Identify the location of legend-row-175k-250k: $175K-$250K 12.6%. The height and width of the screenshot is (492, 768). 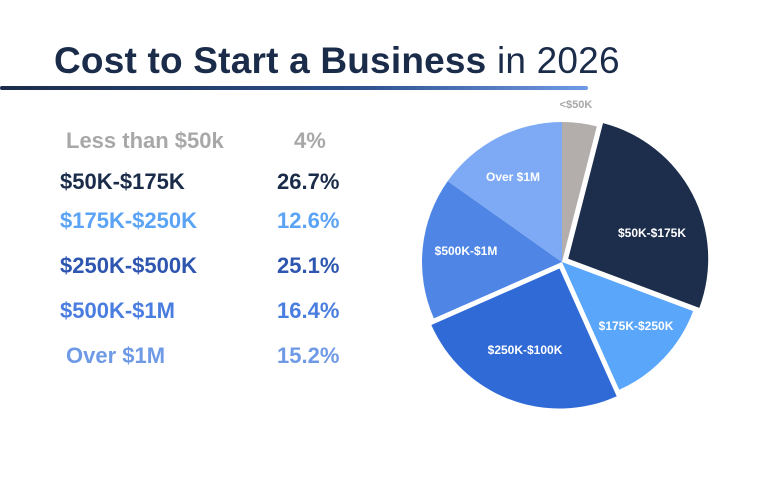
(210, 222).